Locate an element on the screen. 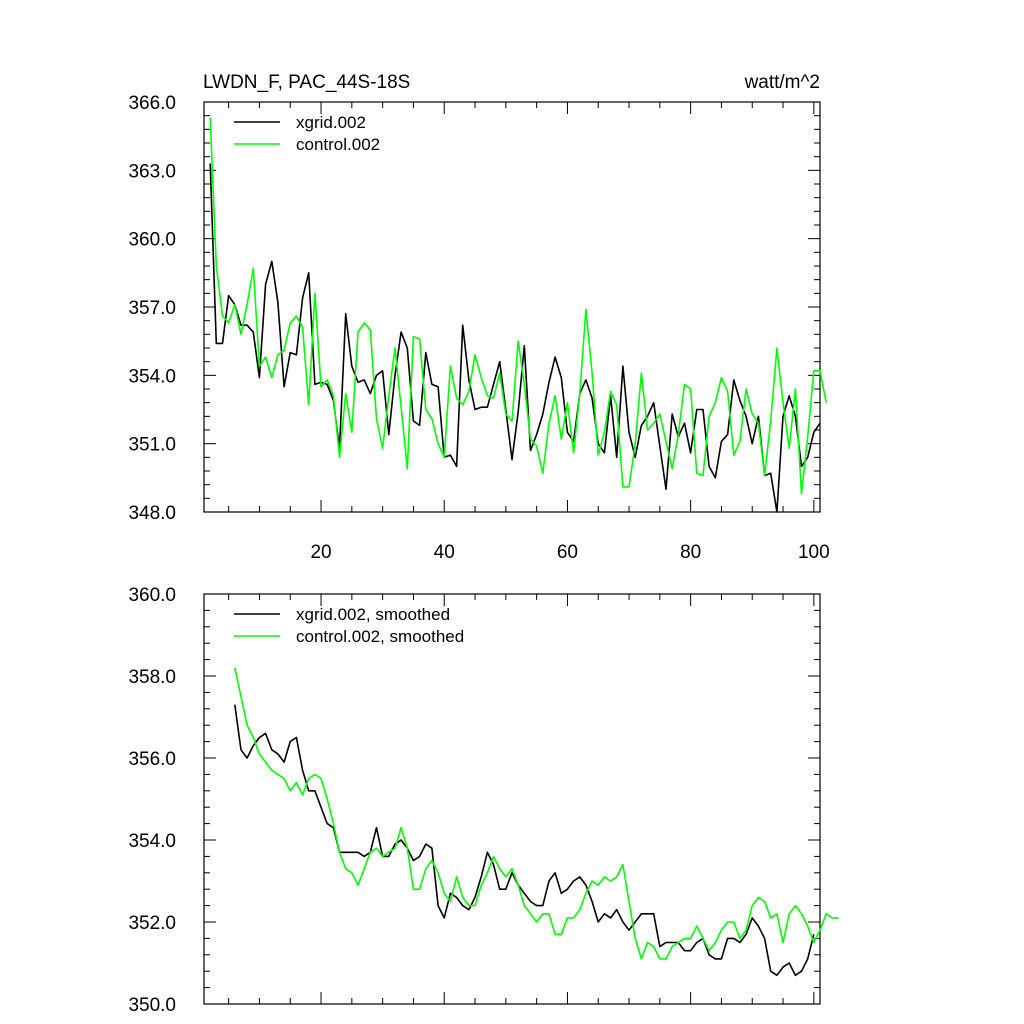  legend-label: xgrid.002, smoothed is located at coordinates (373, 614).